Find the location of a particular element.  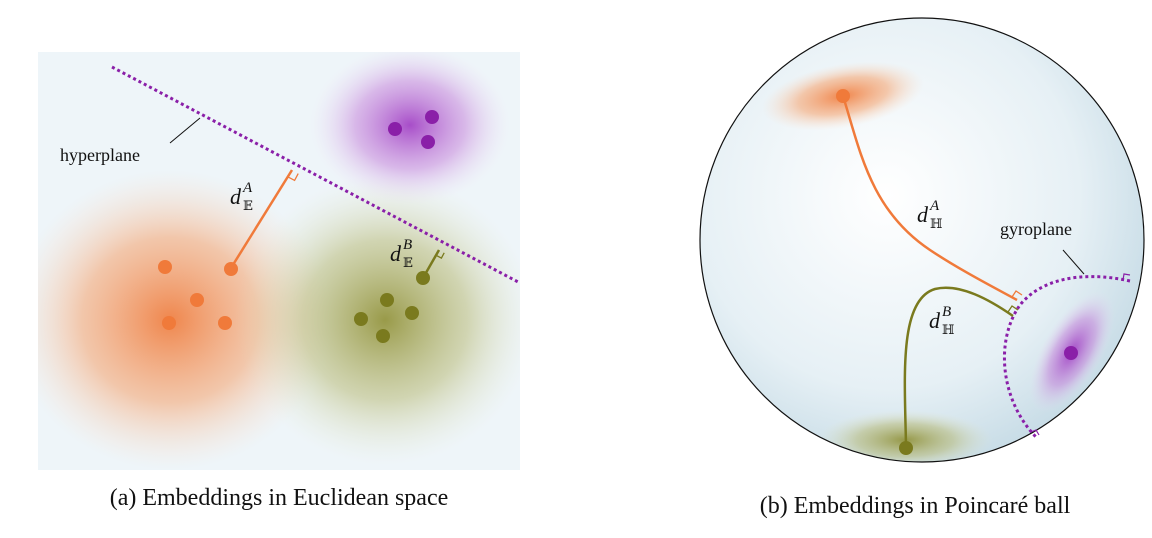

gyroplane-boundary-marker-bottom is located at coordinates (1035, 432).